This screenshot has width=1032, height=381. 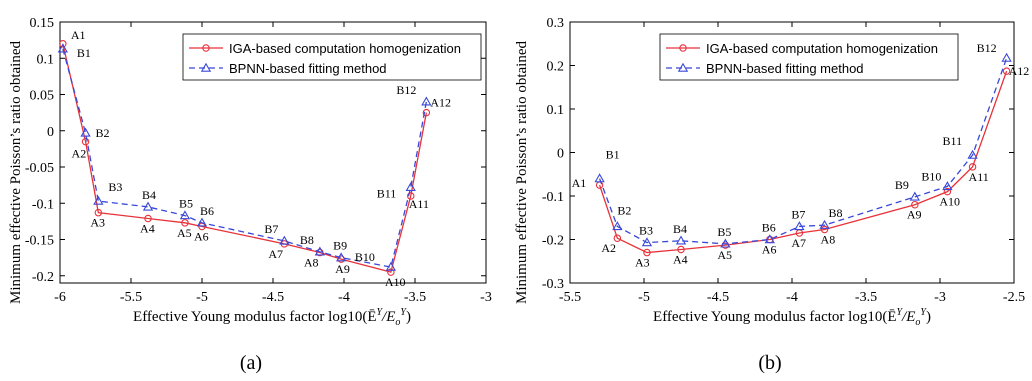 I want to click on point-label-a8: A8, so click(x=828, y=239).